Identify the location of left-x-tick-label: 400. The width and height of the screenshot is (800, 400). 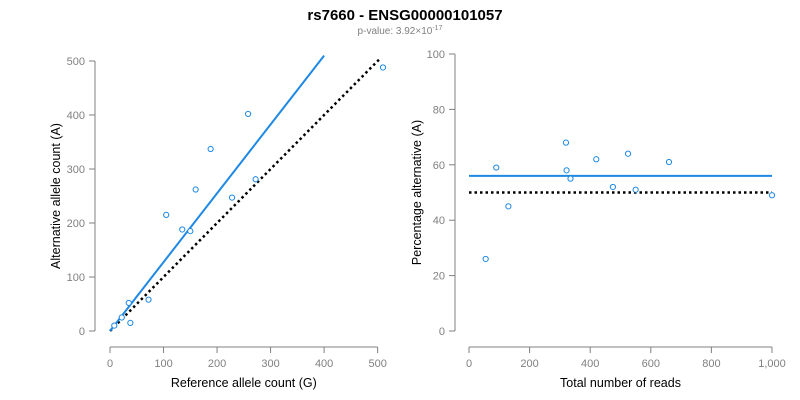
(324, 364).